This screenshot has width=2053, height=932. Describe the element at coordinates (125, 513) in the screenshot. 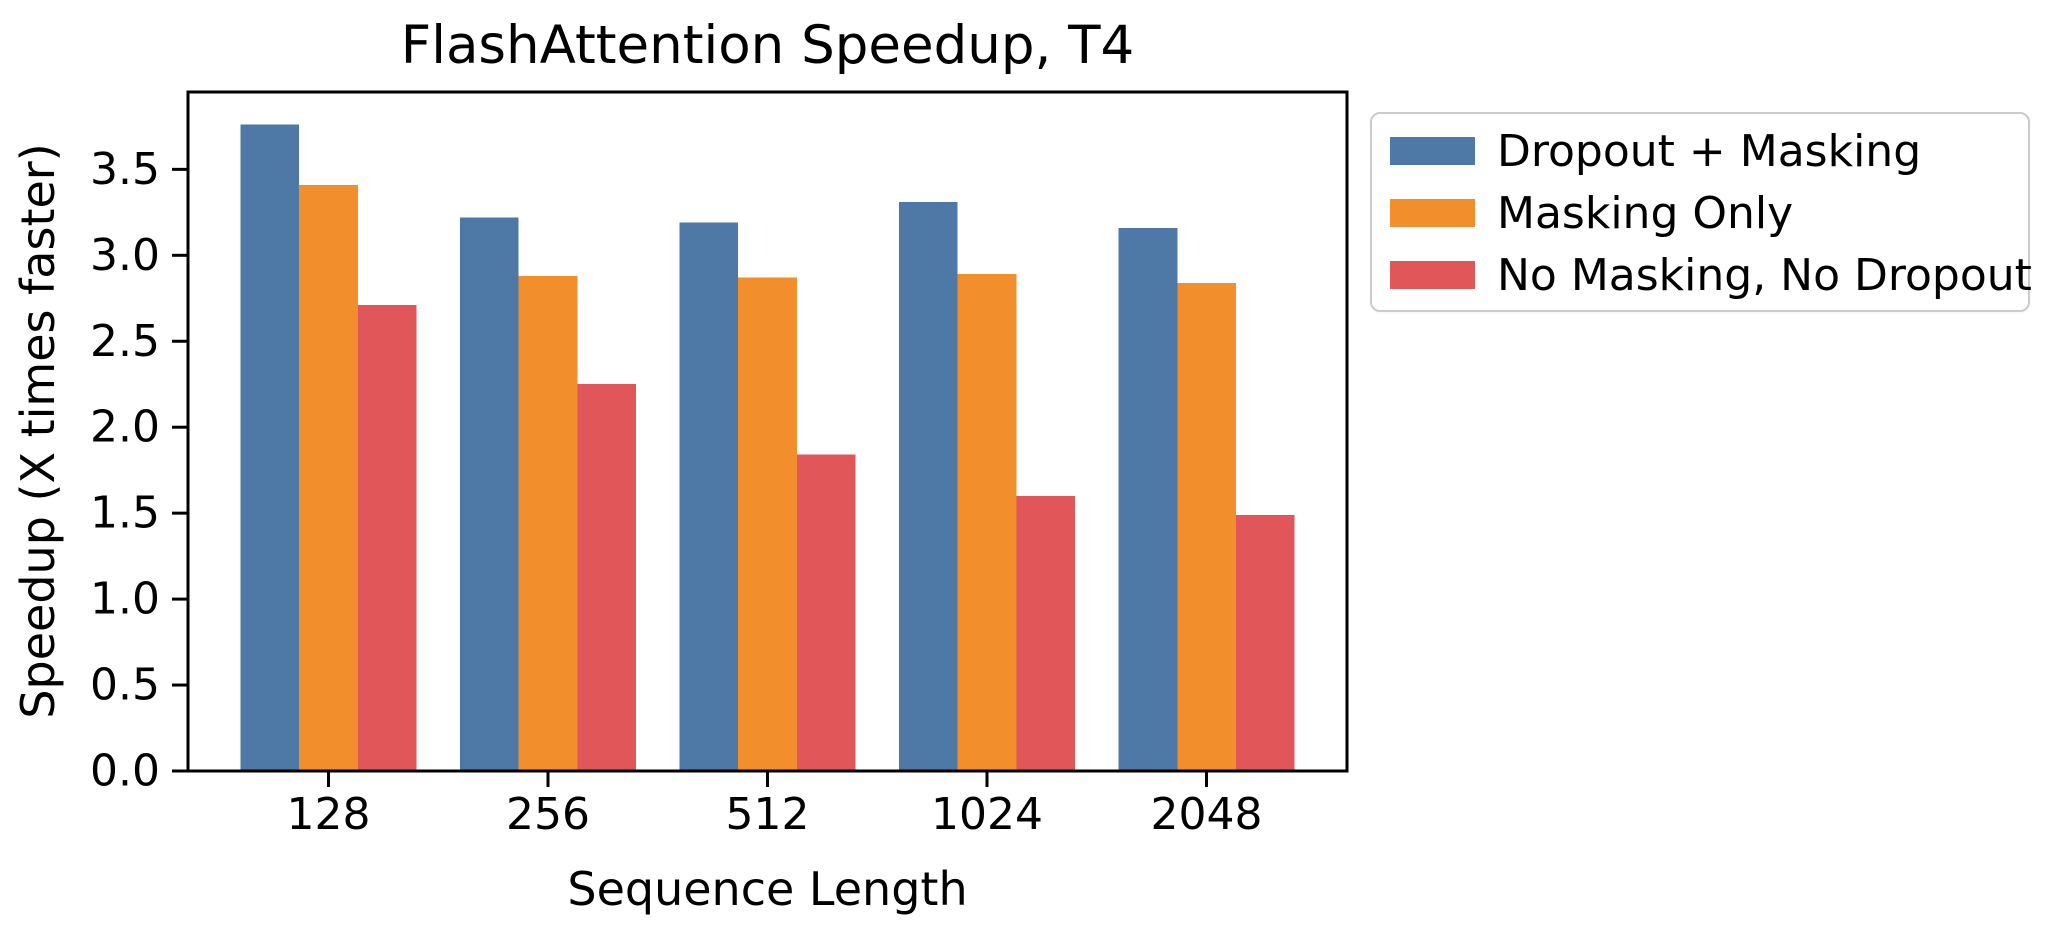

I see `y-tick-label: 1.5` at that location.